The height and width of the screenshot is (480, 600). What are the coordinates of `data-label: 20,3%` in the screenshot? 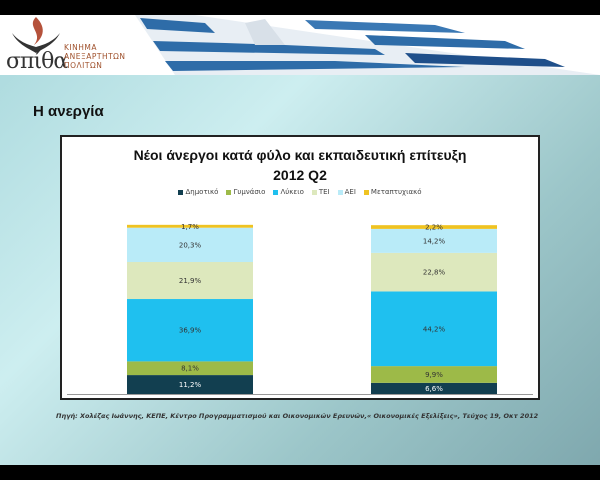 It's located at (190, 245).